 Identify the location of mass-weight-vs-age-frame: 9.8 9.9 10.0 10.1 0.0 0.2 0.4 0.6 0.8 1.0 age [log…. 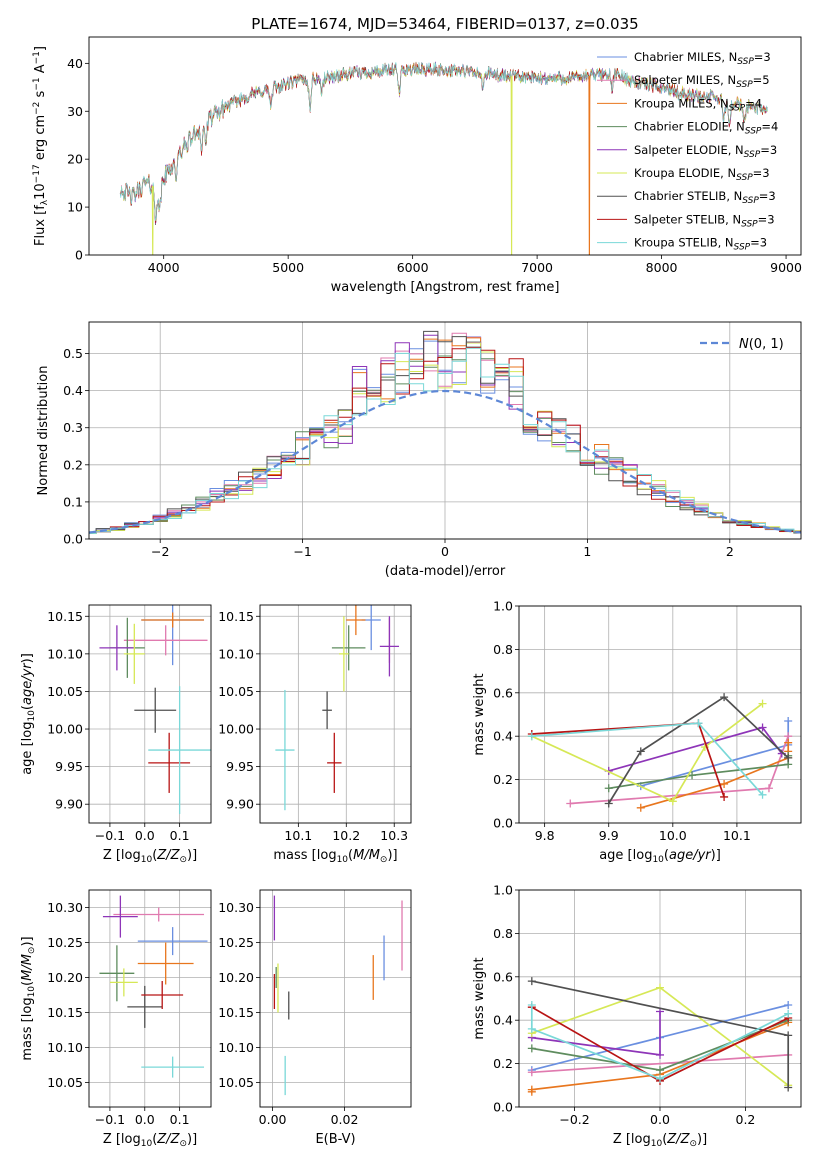
(637, 732).